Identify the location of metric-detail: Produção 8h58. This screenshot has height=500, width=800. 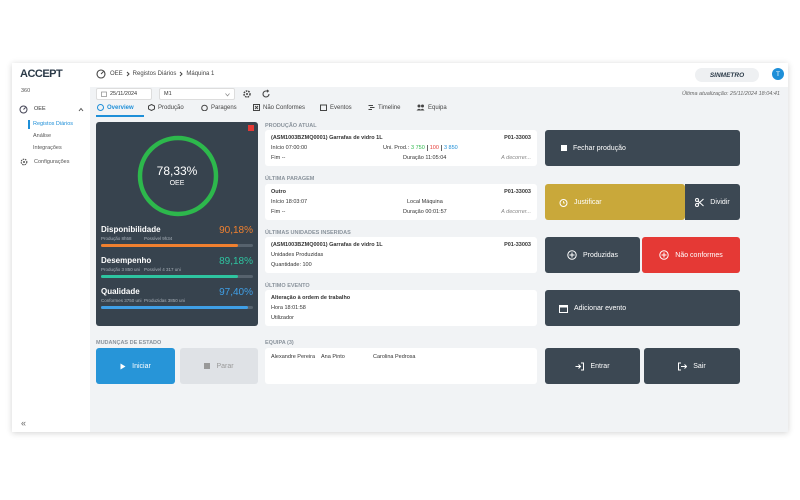
(116, 238).